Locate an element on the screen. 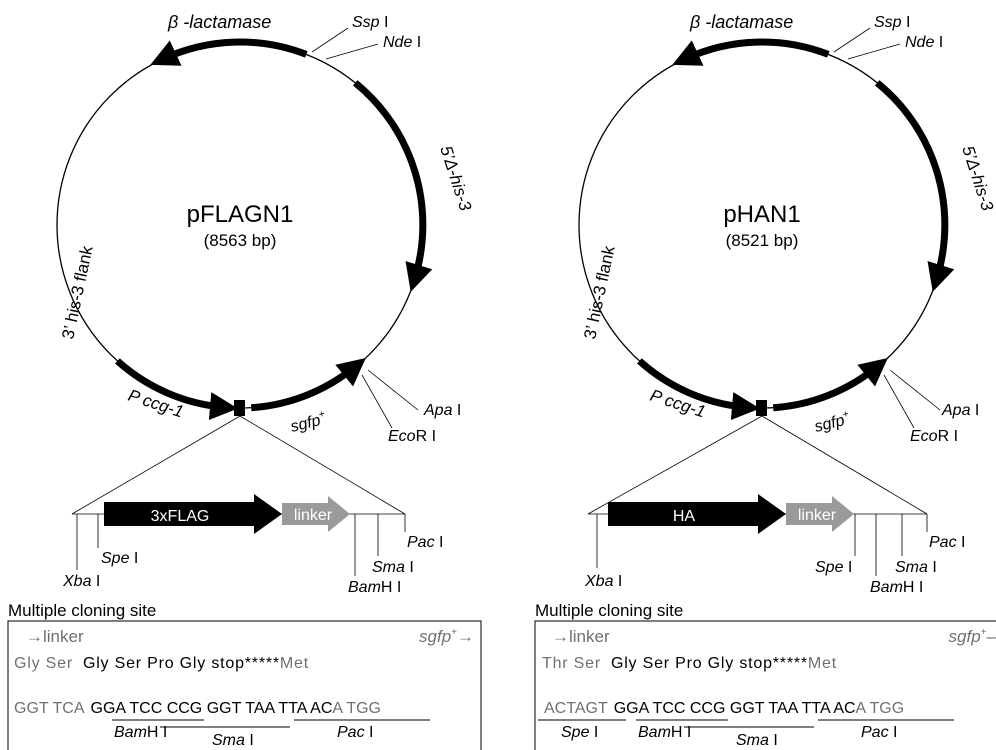 The width and height of the screenshot is (996, 750). amino-acid-row: Thr Ser Gly Ser Pro Gly stop*****Met is located at coordinates (689, 663).